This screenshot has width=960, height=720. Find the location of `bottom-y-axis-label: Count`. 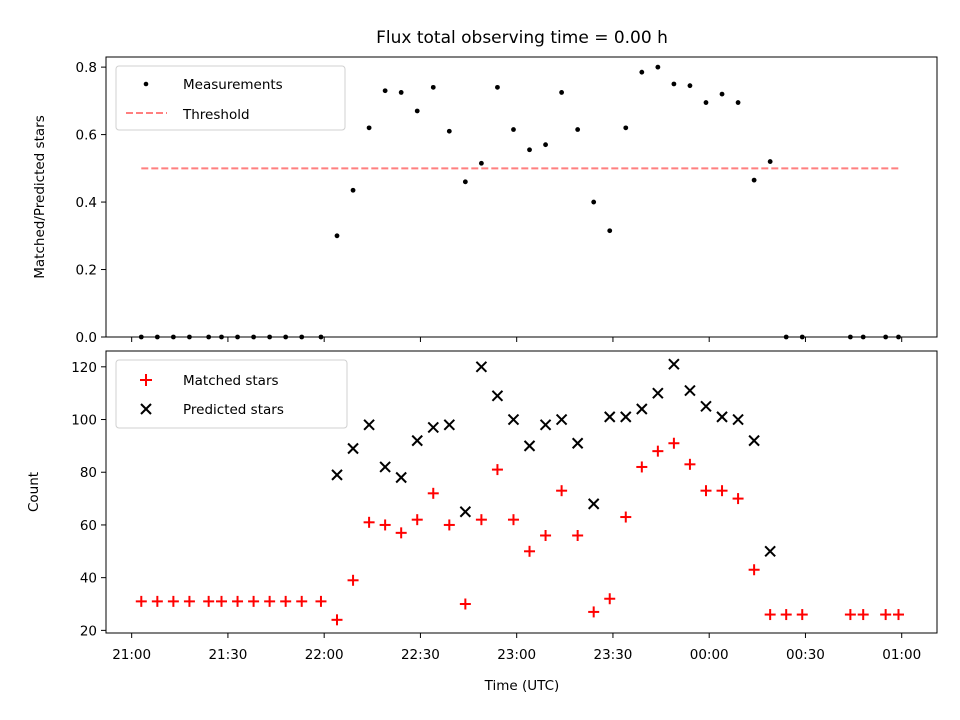

bottom-y-axis-label: Count is located at coordinates (34, 492).